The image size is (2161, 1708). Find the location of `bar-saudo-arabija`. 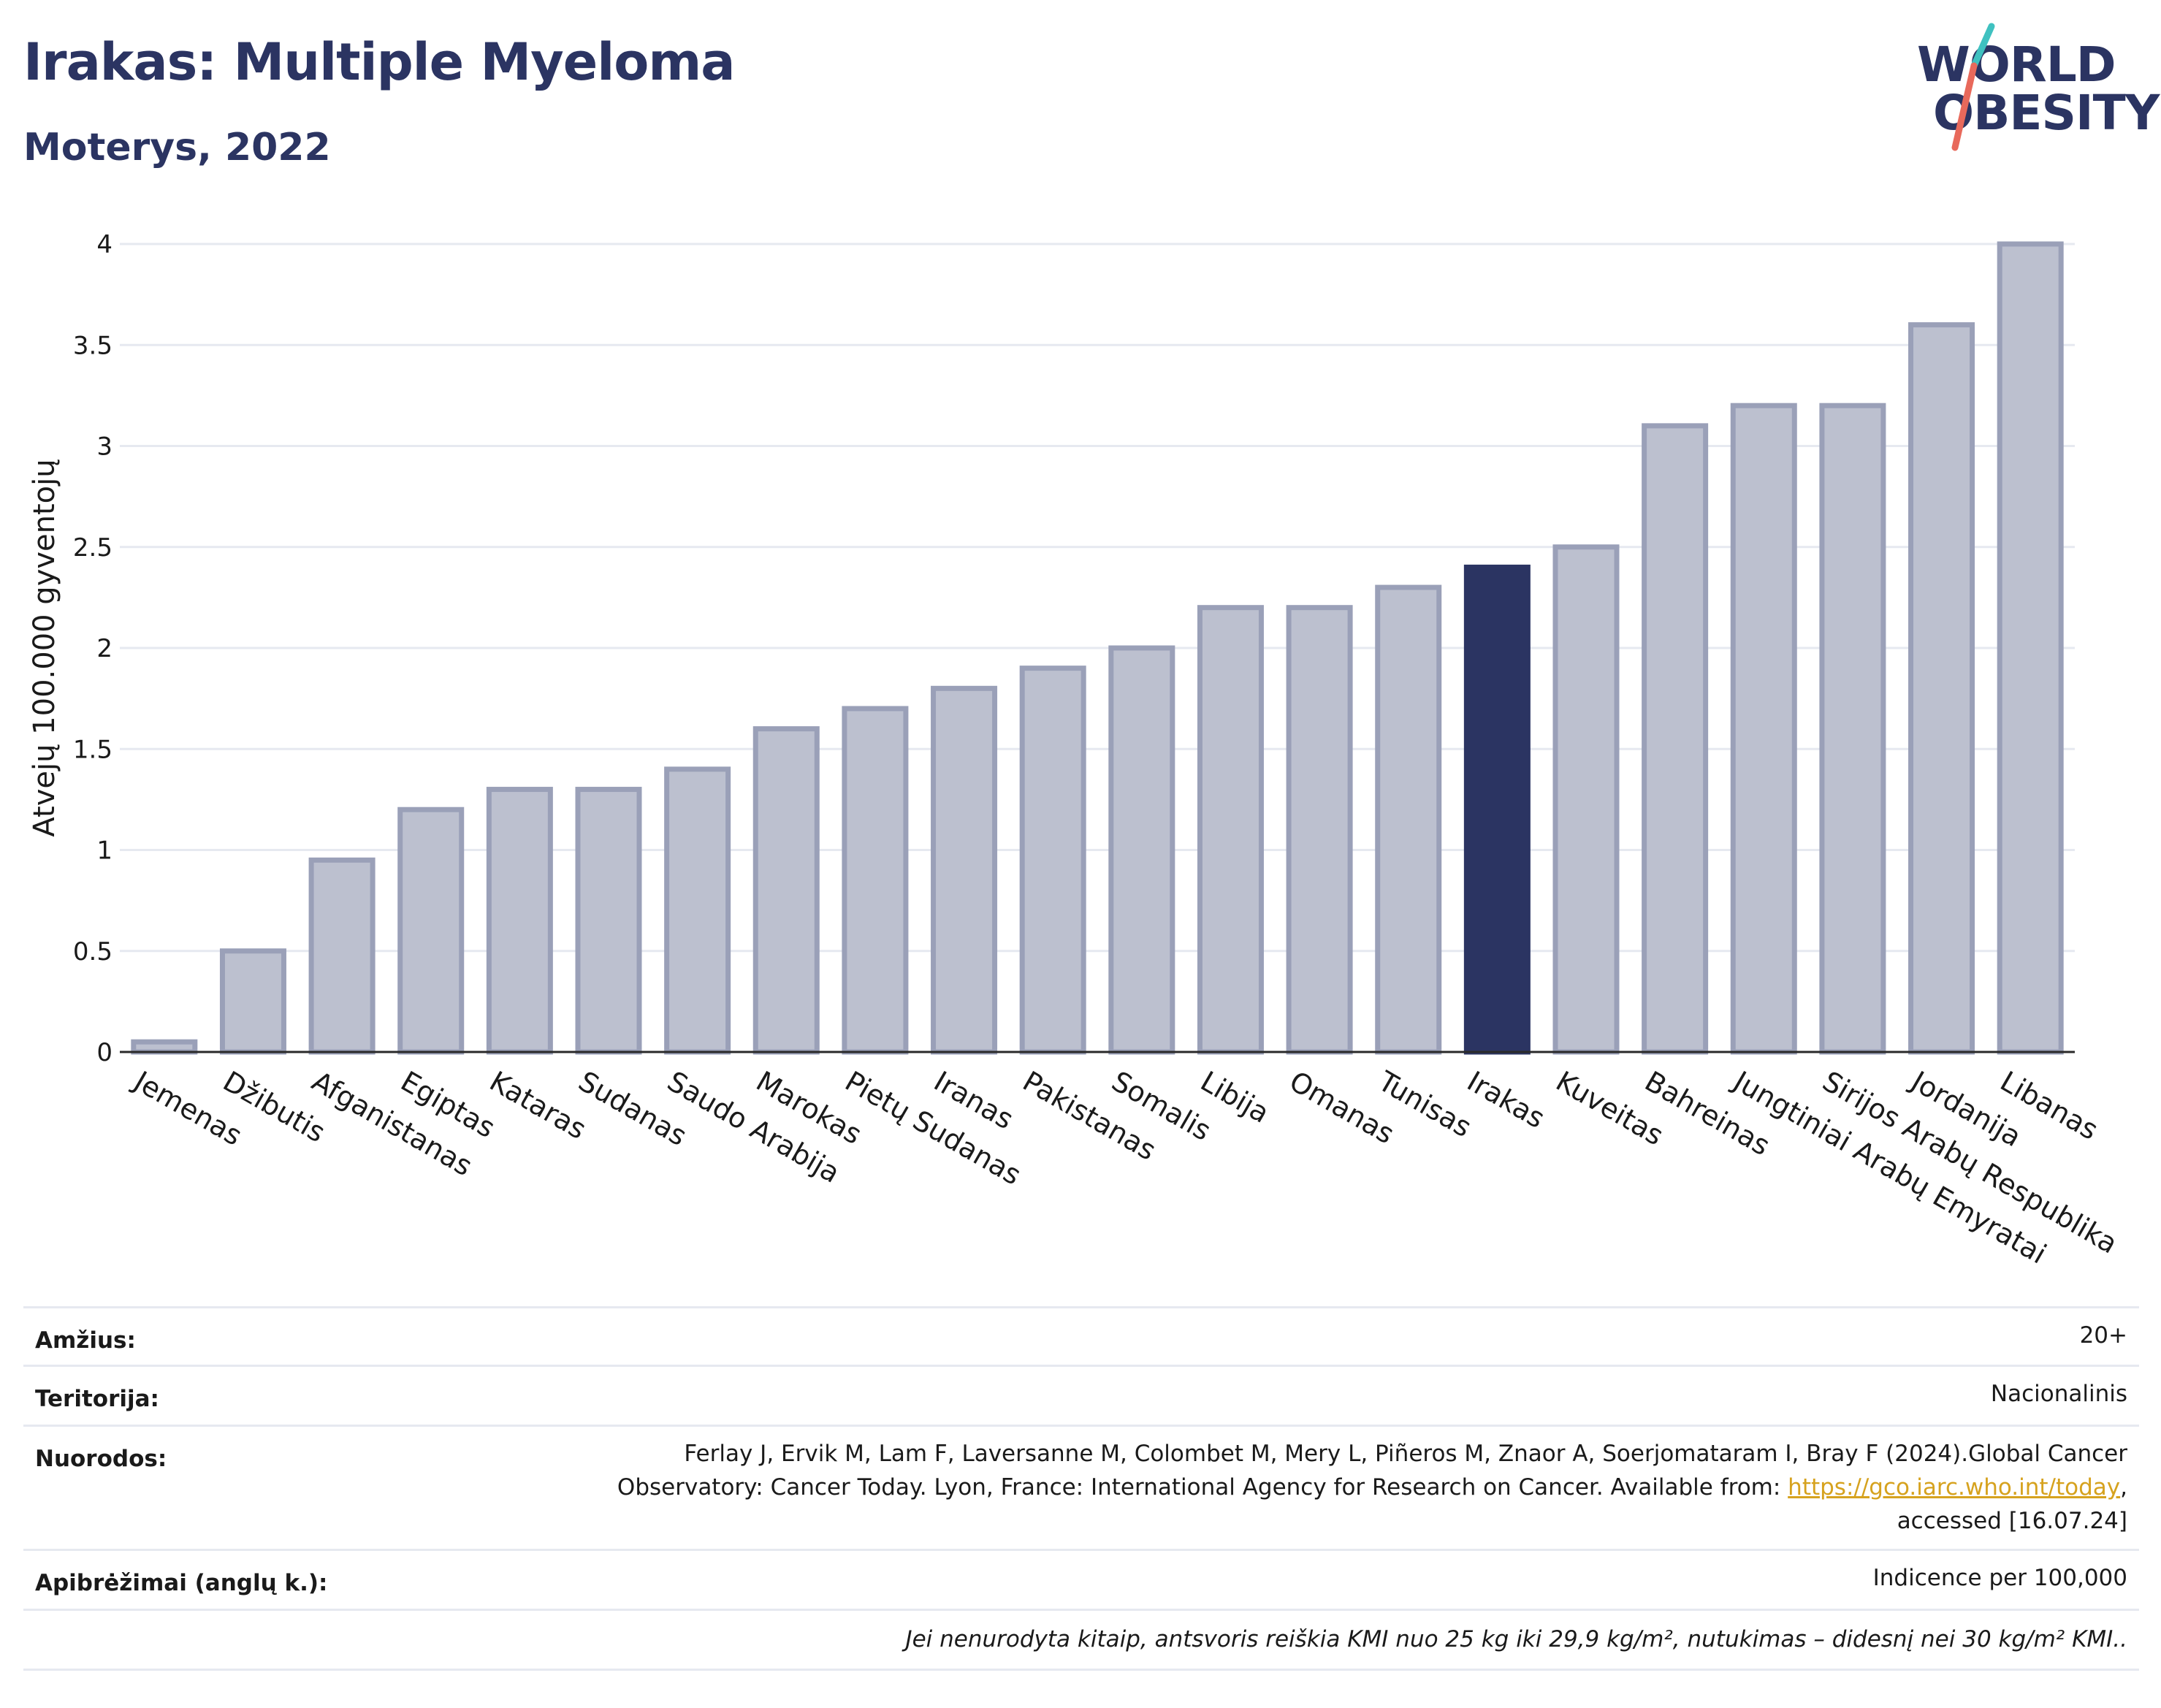

bar-saudo-arabija is located at coordinates (697, 910).